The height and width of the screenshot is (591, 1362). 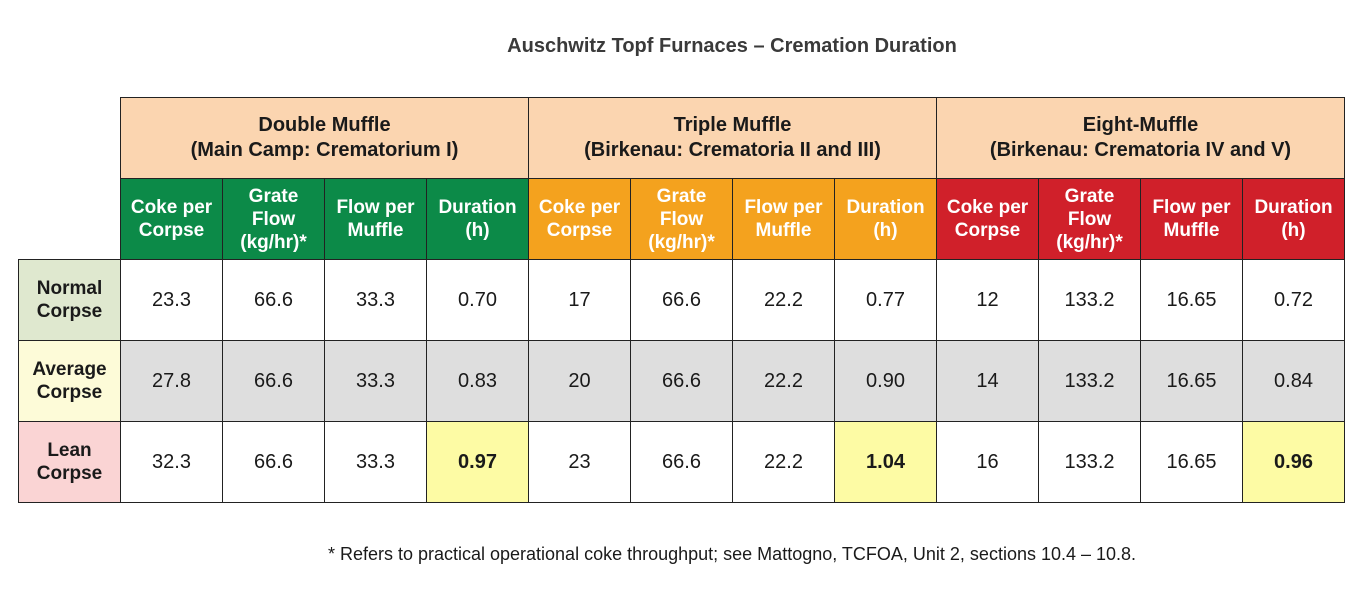 I want to click on table-cell: 27.8, so click(x=171, y=381).